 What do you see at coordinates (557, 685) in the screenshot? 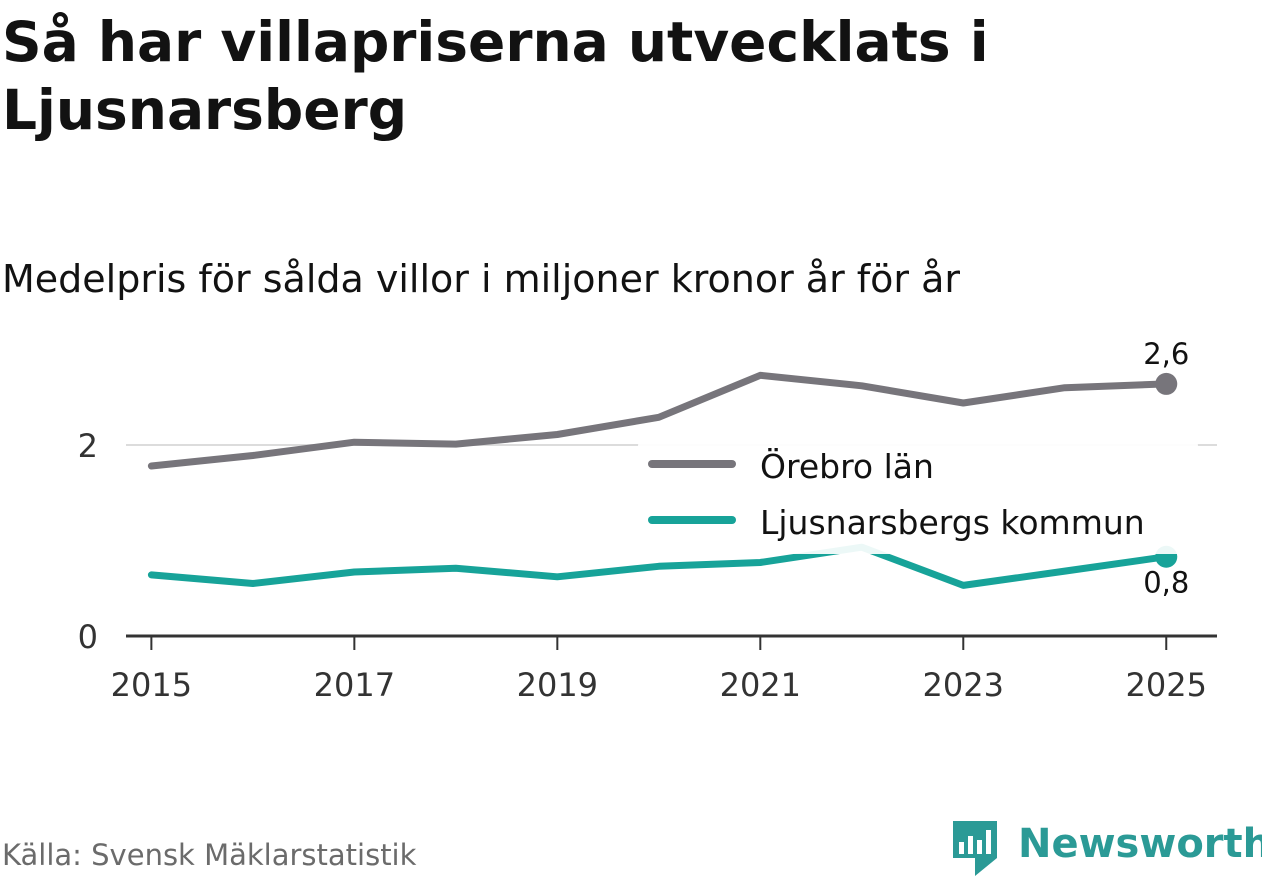
I see `x-tick-label: 2019` at bounding box center [557, 685].